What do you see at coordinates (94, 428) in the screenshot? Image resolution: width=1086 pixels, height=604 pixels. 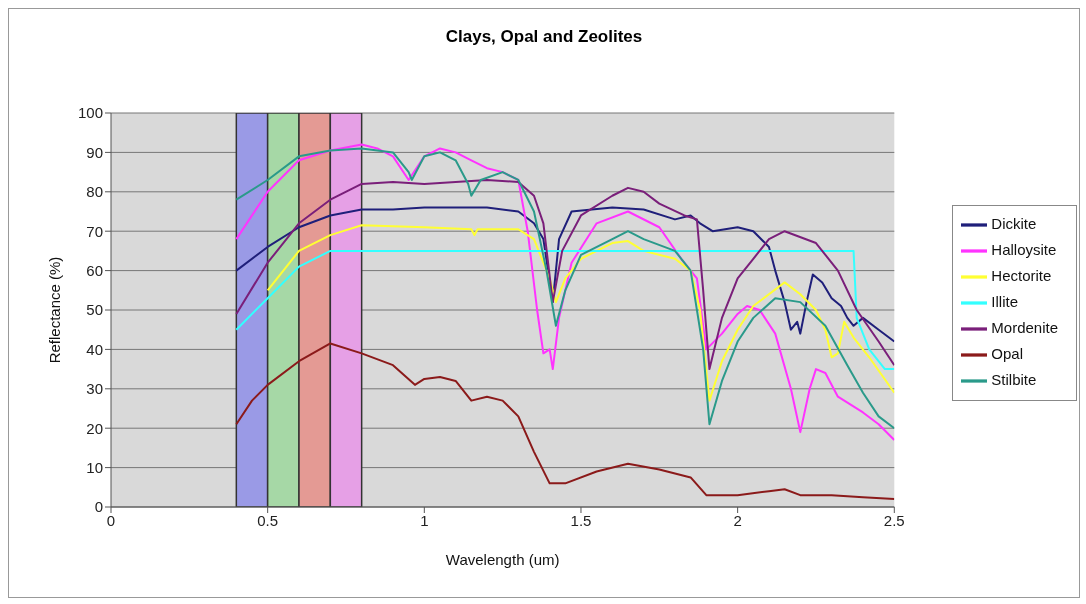 I see `y-tick-label: 20` at bounding box center [94, 428].